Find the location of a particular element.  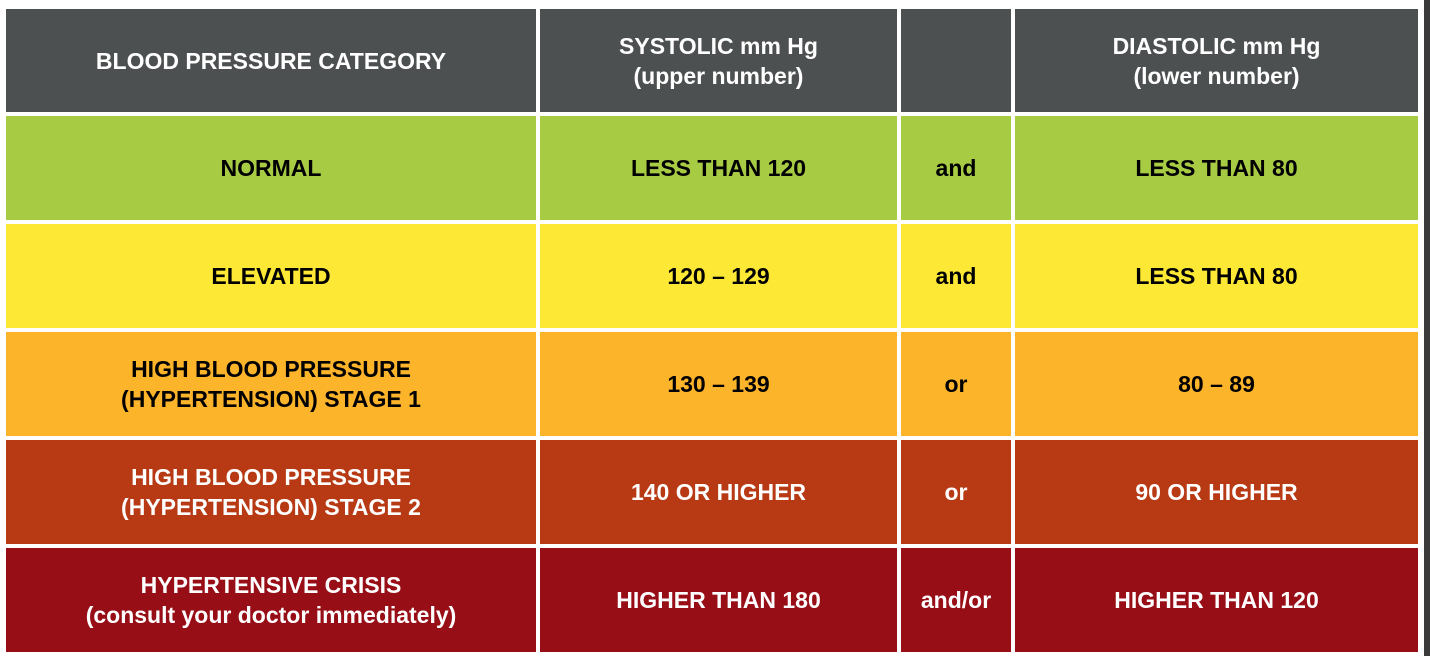

category-label: HYPERTENSIVE CRISIS is located at coordinates (271, 585).